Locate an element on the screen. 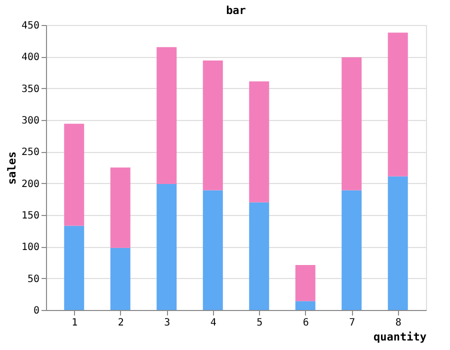 This screenshot has height=350, width=450. y-tick-label: 50 is located at coordinates (33, 279).